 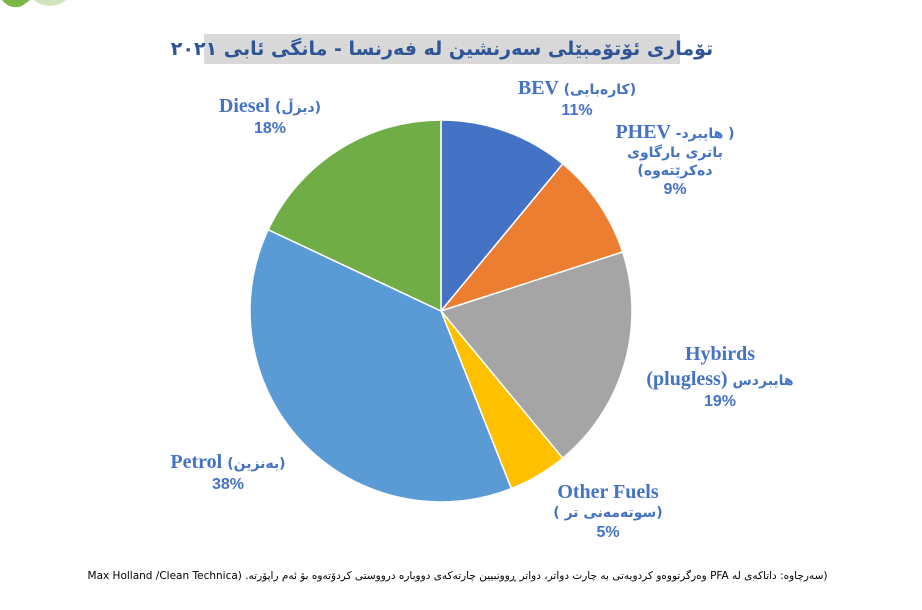 I want to click on percent-diesel: 18%, so click(x=270, y=128).